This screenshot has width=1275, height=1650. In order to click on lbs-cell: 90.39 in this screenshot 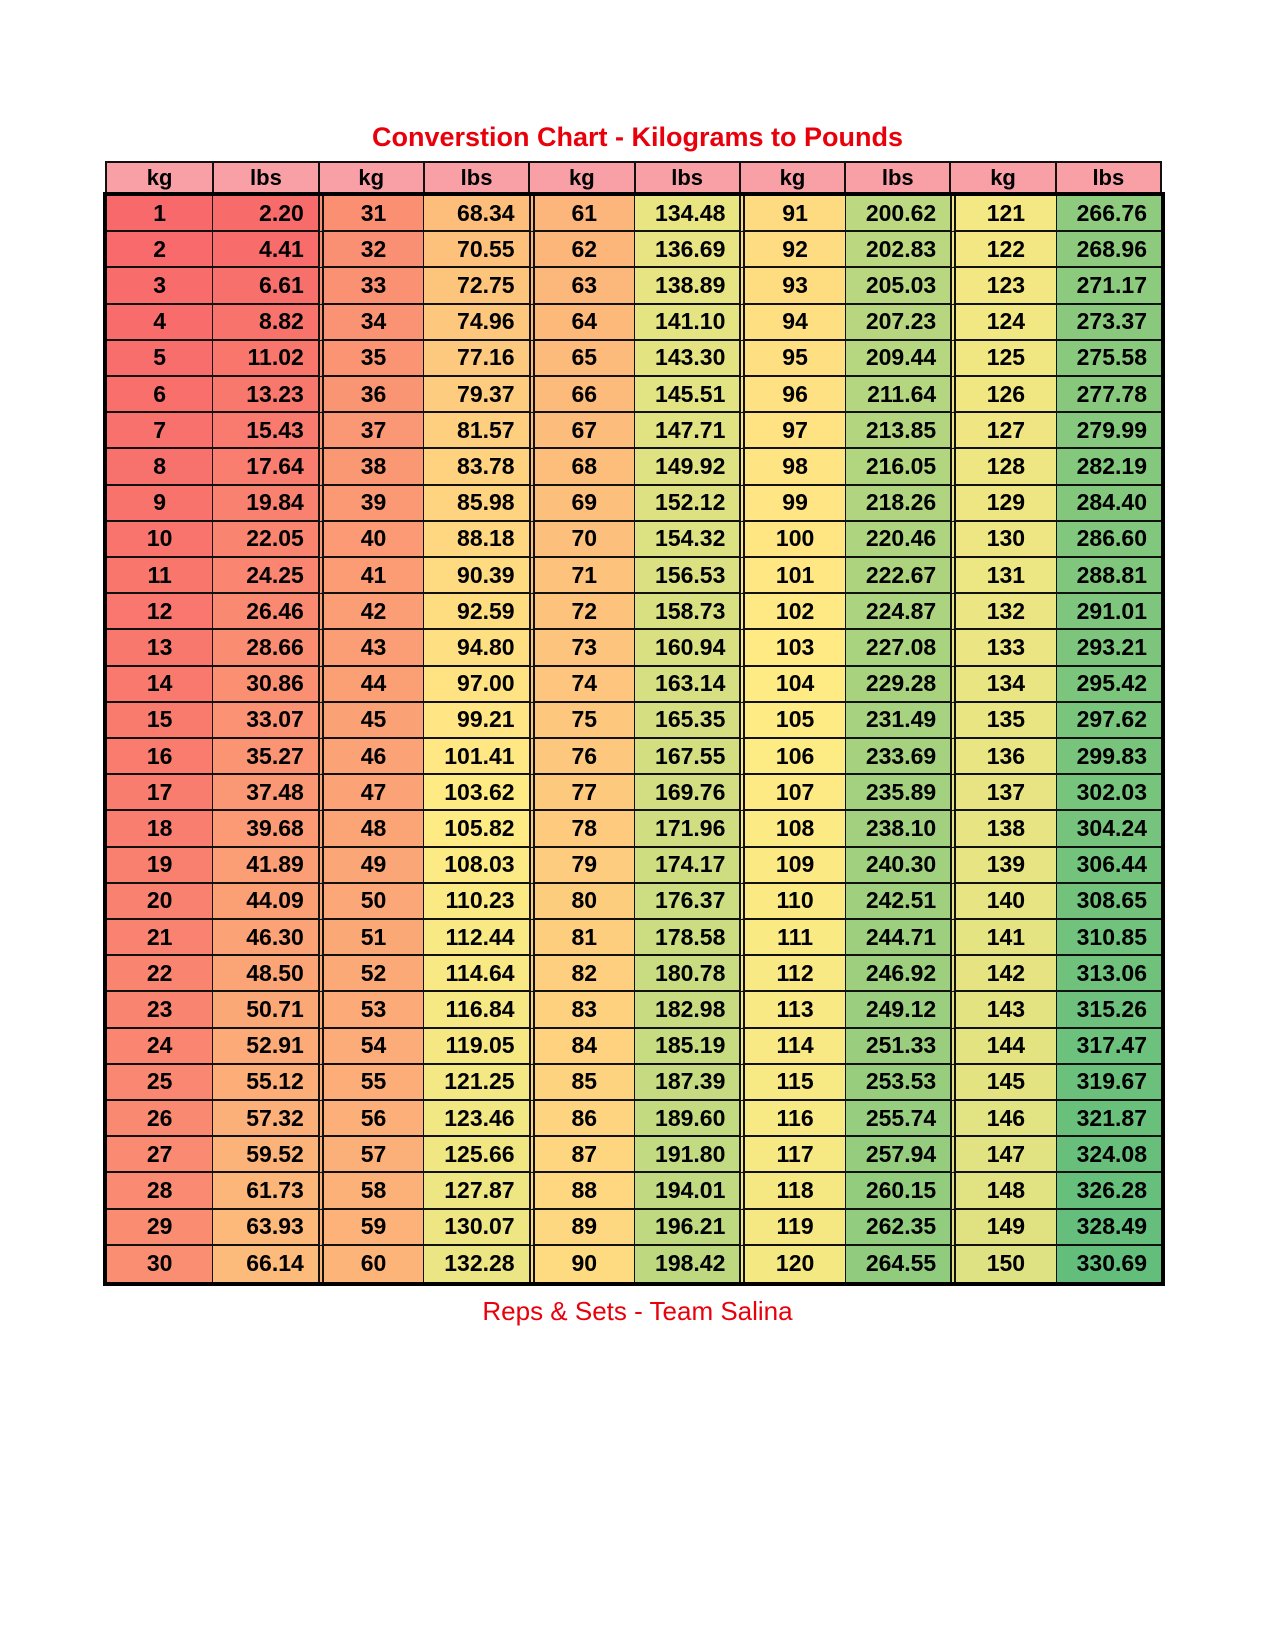, I will do `click(476, 576)`.